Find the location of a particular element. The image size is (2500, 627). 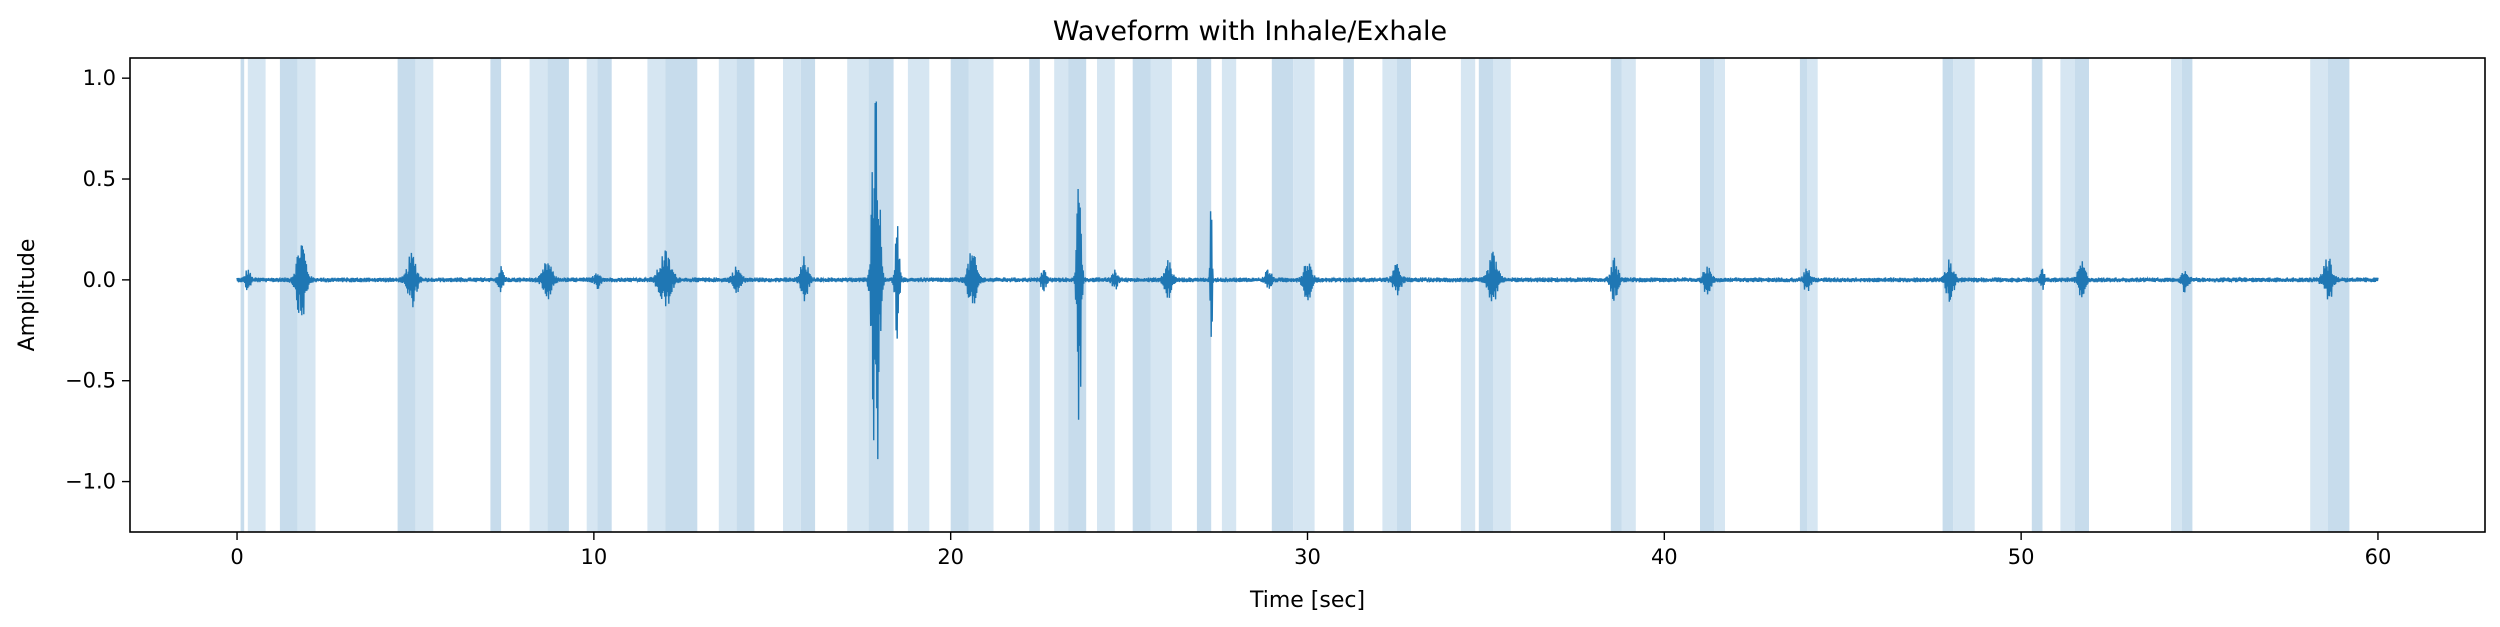

y-tick-label: 0.0 is located at coordinates (99, 280).